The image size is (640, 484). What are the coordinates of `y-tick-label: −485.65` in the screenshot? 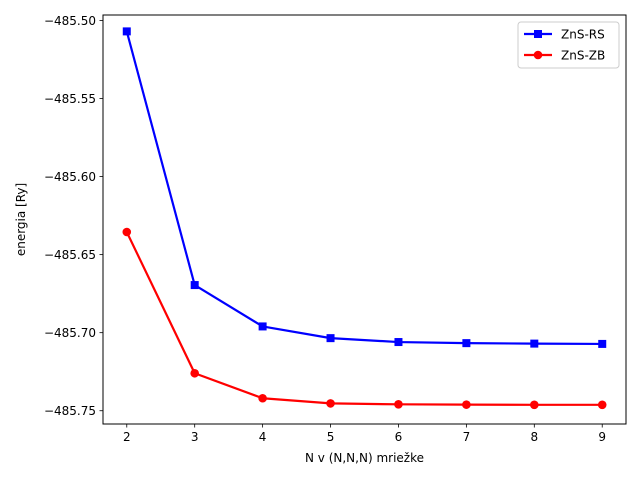 It's located at (70, 255).